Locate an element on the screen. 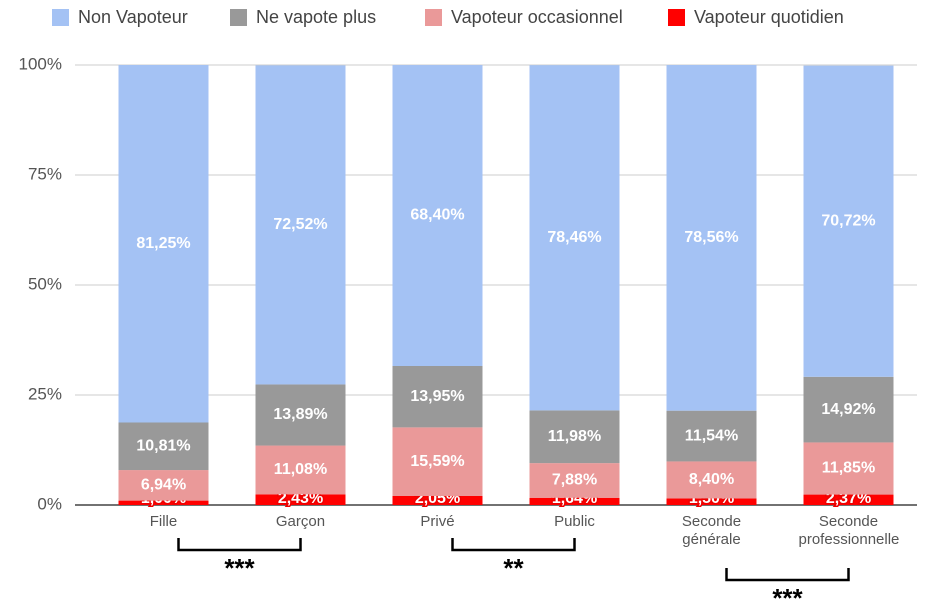 This screenshot has height=601, width=939. value-label: 13,89% is located at coordinates (300, 414).